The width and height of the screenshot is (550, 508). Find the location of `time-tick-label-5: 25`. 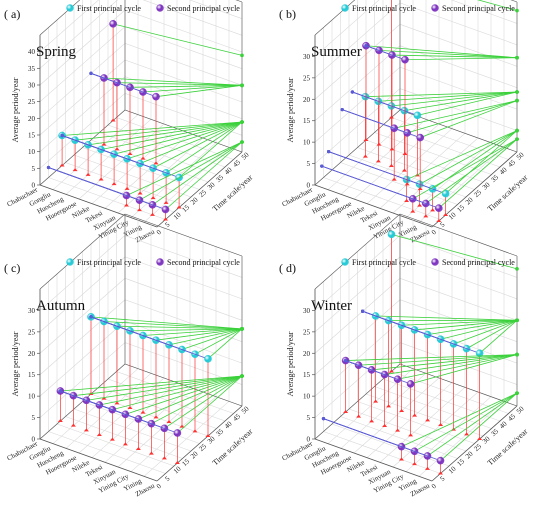

time-tick-label-5: 25 is located at coordinates (202, 447).